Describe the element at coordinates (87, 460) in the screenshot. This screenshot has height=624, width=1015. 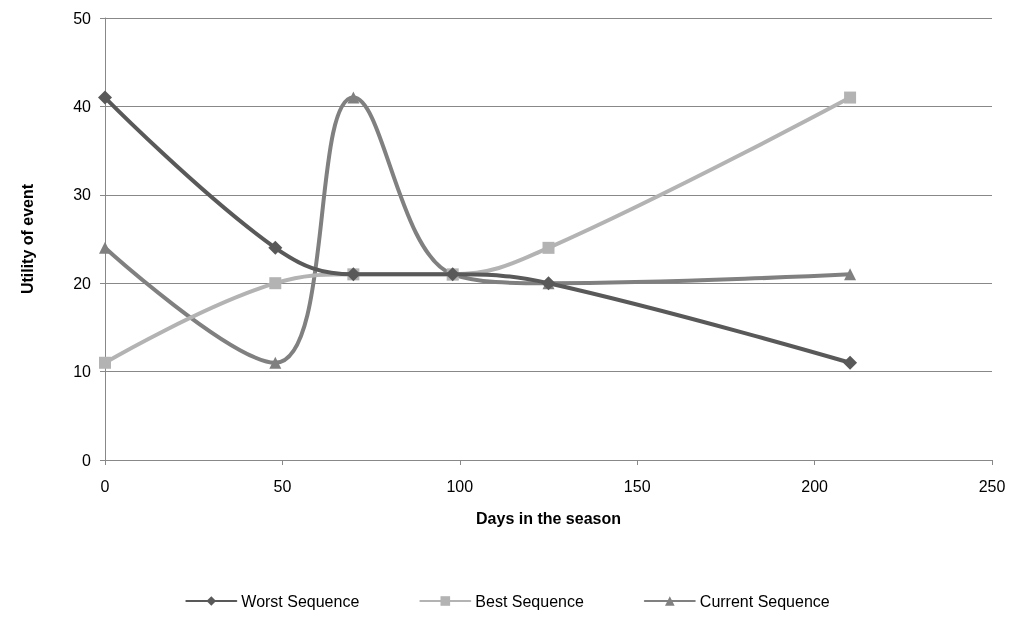
I see `y-tick-label: 0` at that location.